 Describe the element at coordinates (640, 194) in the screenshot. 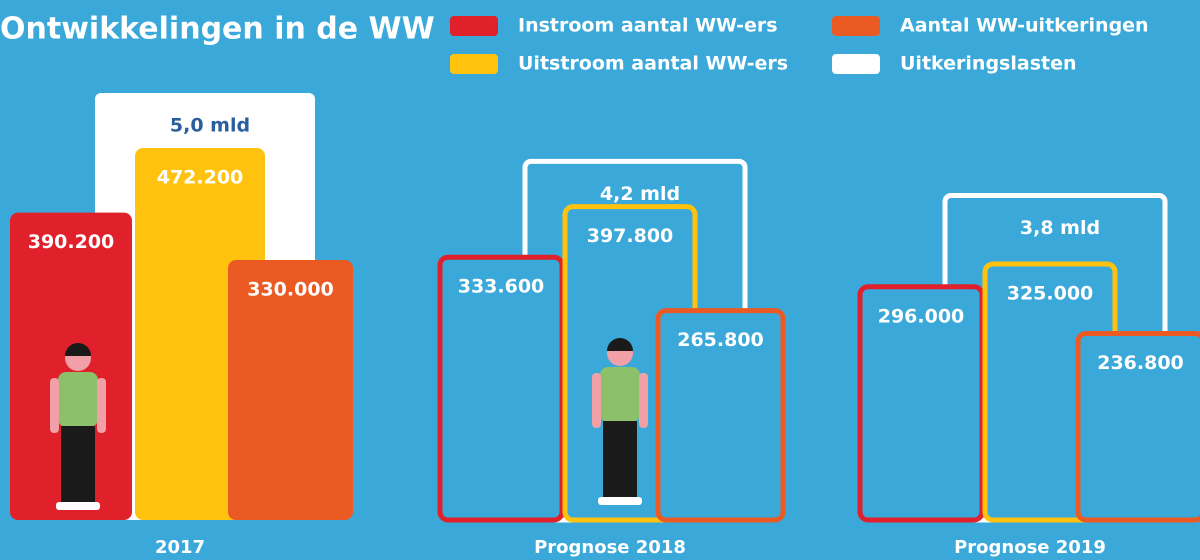

I see `value-label: 4,2 mld` at that location.